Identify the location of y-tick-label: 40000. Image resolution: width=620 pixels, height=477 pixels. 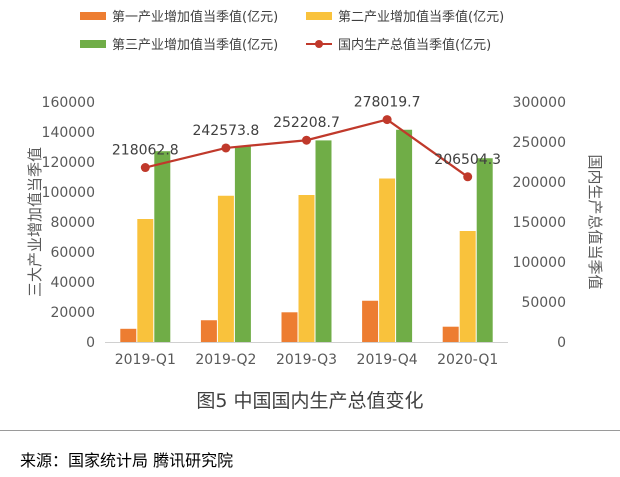
(72, 283).